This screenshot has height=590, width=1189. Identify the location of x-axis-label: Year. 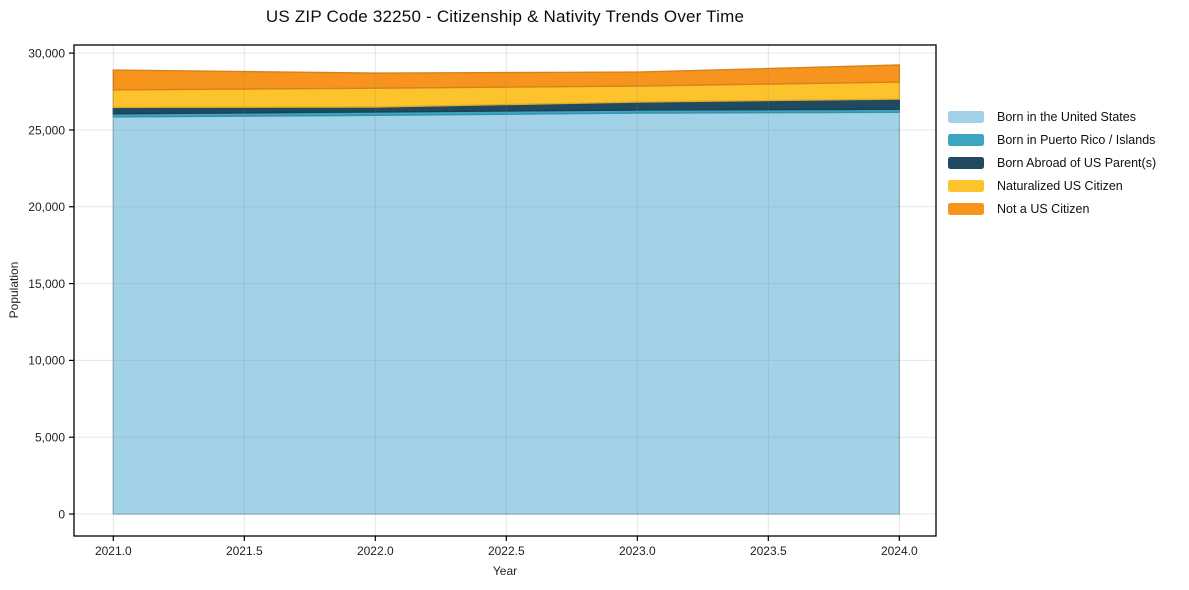
(505, 571).